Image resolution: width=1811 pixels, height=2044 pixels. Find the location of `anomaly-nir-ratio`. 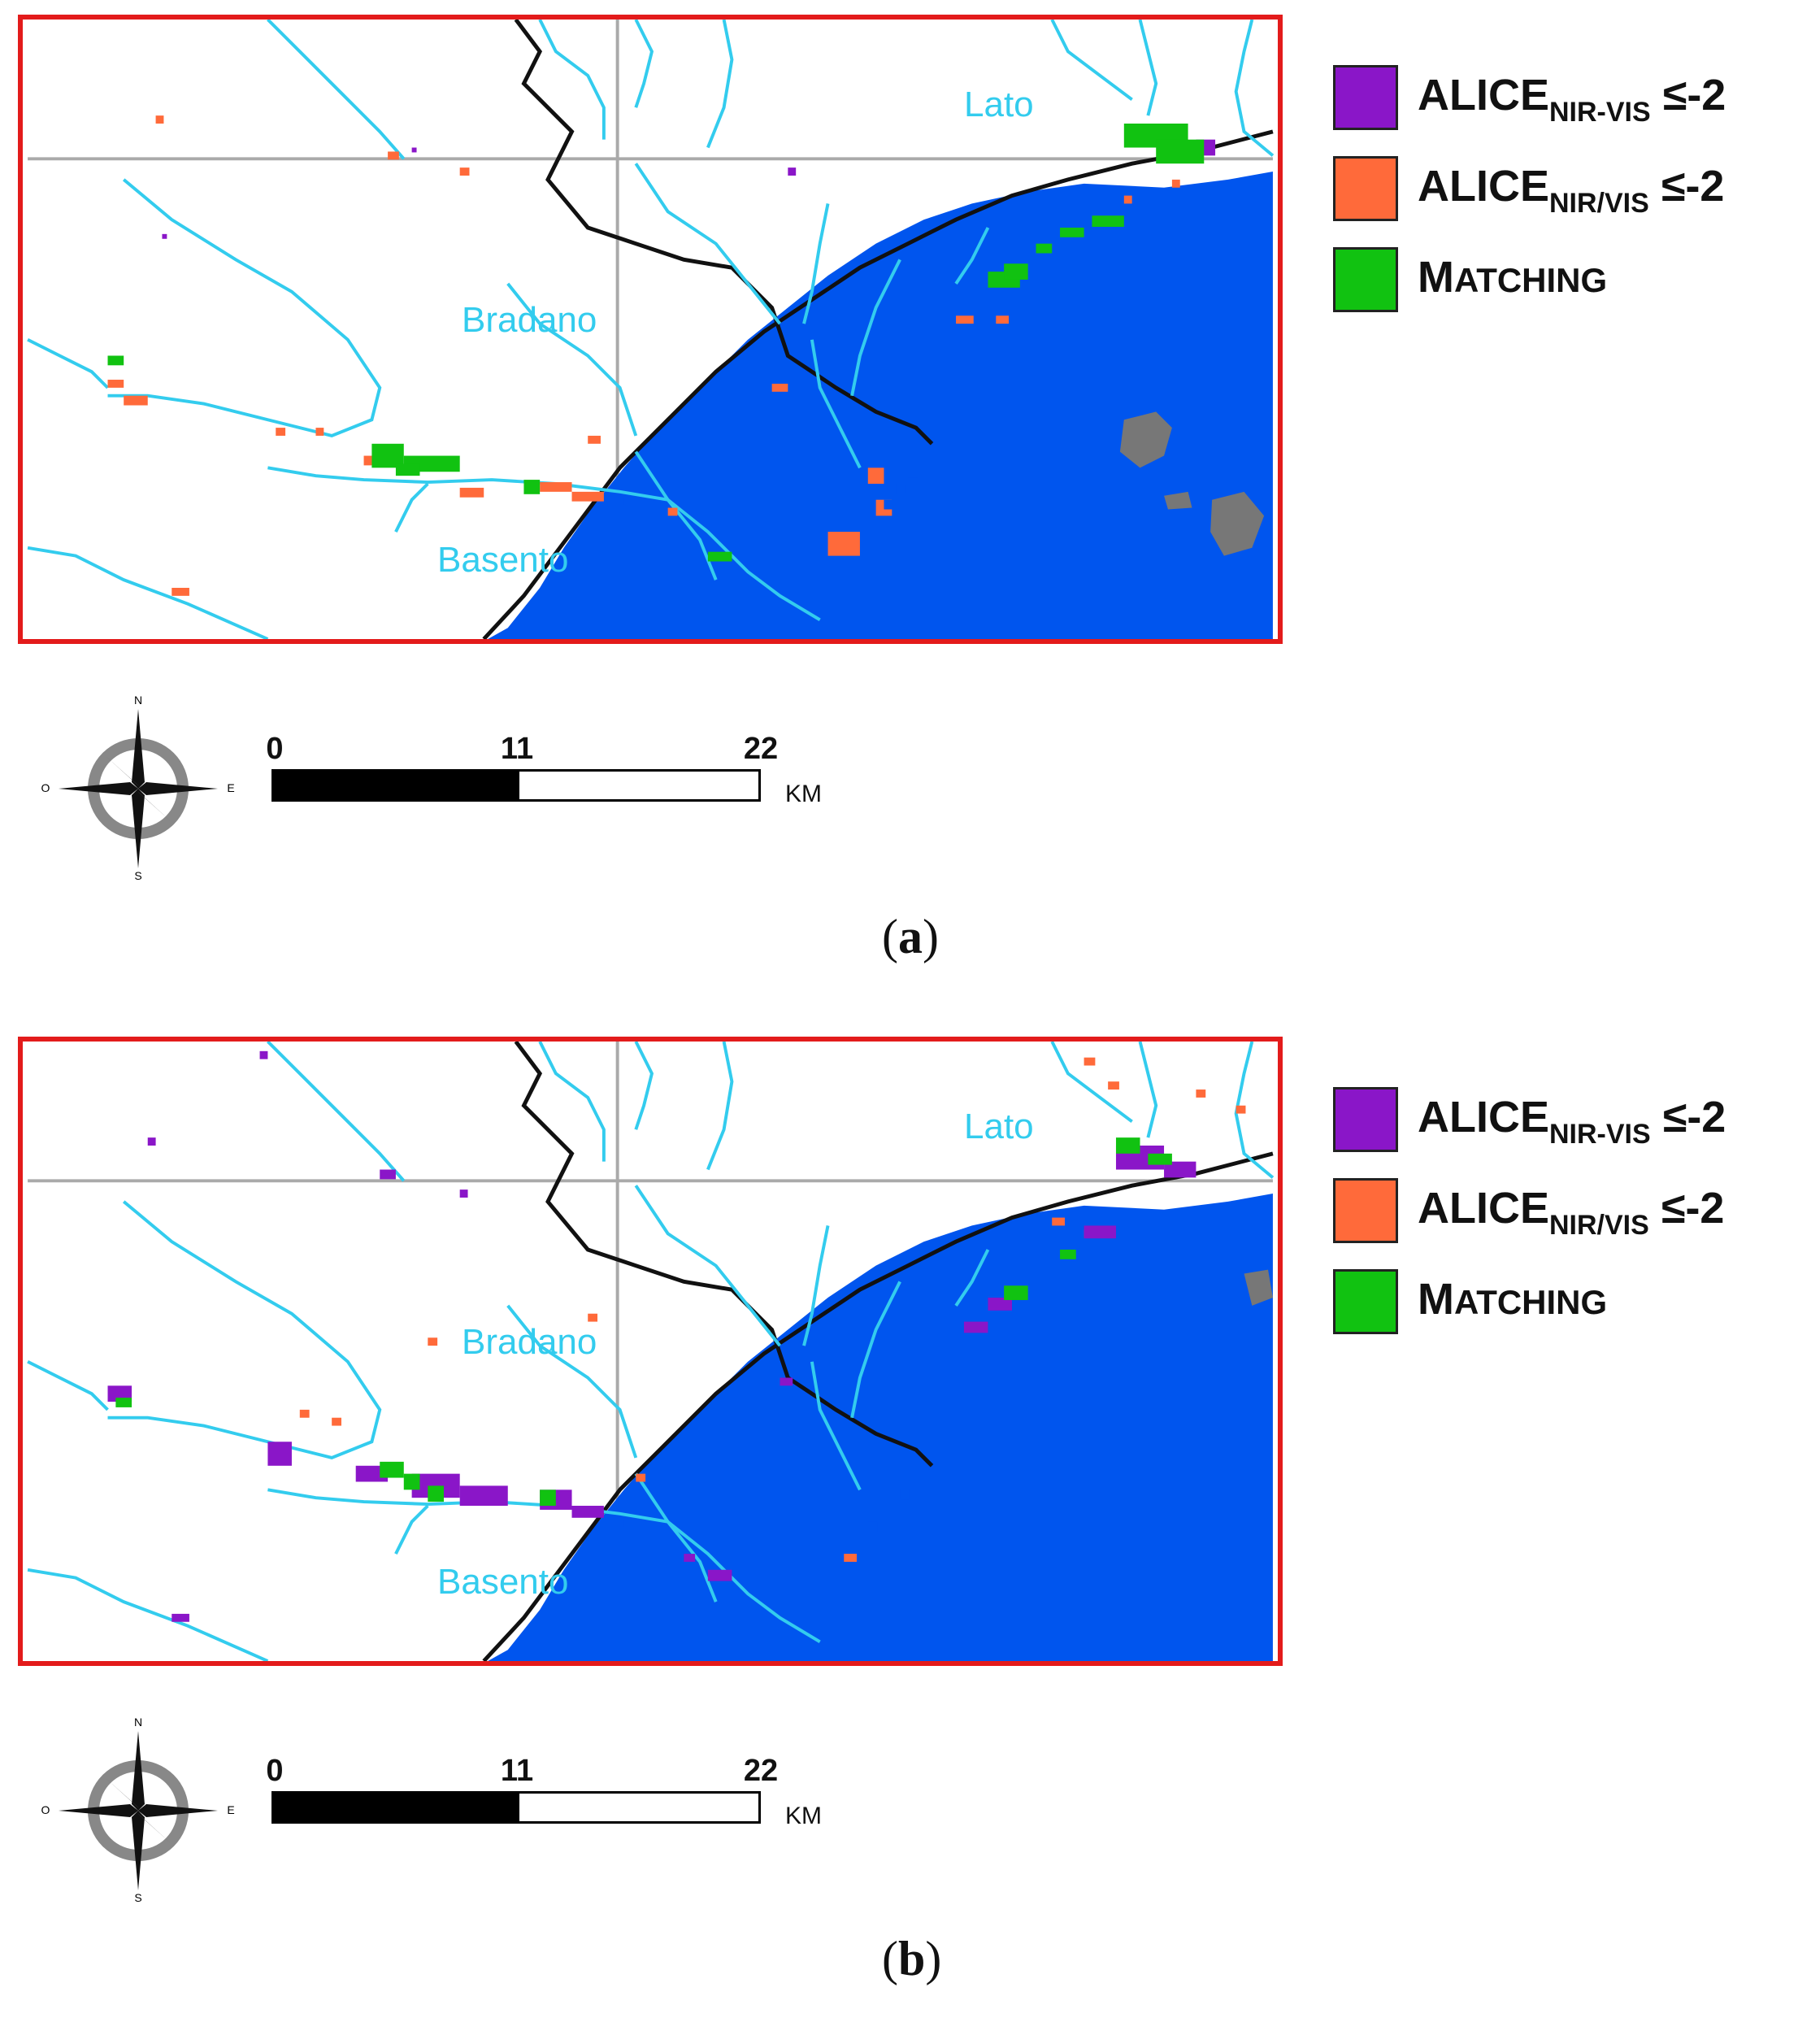

anomaly-nir-ratio is located at coordinates (643, 355).